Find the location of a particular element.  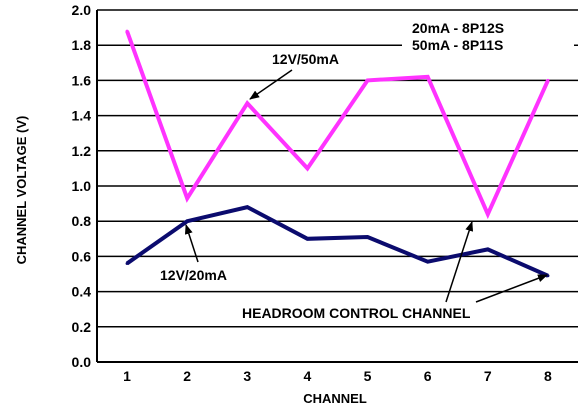

y-tick-label: 0.6 is located at coordinates (82, 256).